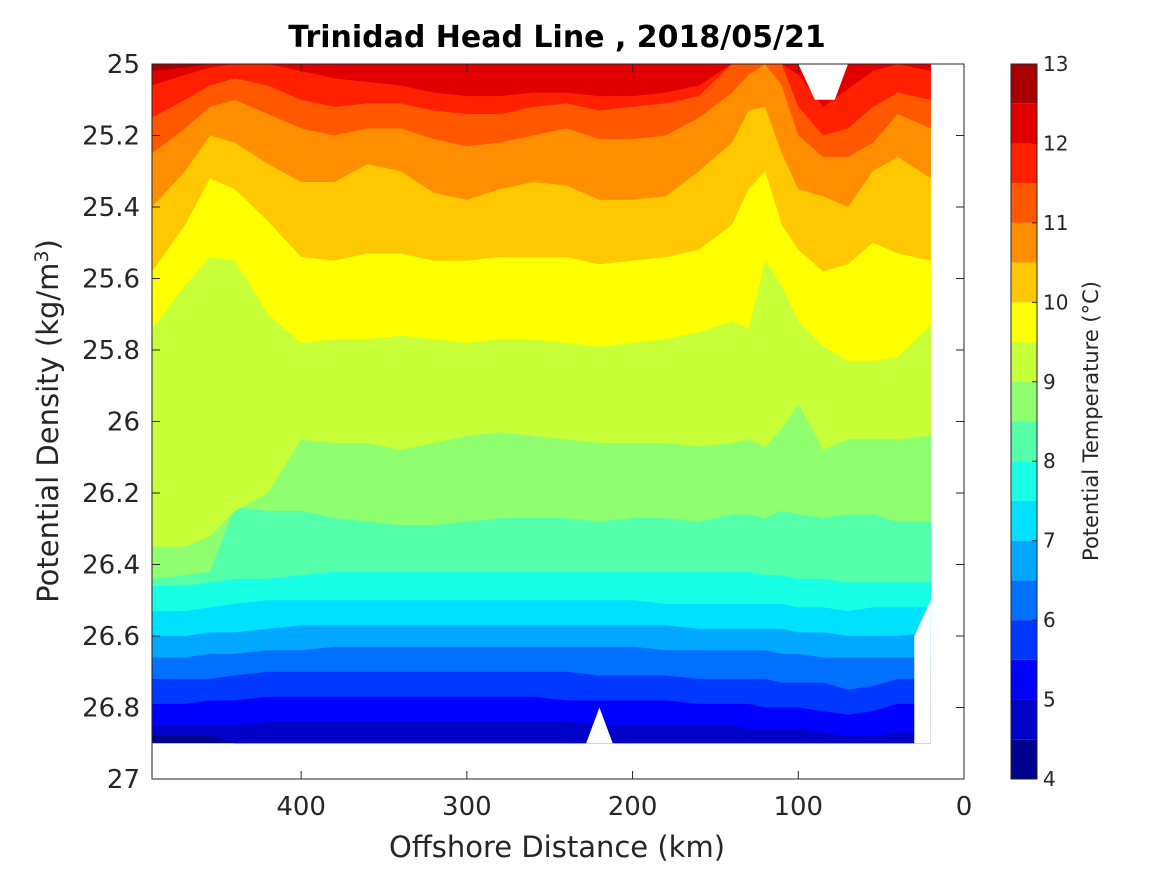 The image size is (1167, 875). I want to click on colorbar-band-6.5, so click(1024, 560).